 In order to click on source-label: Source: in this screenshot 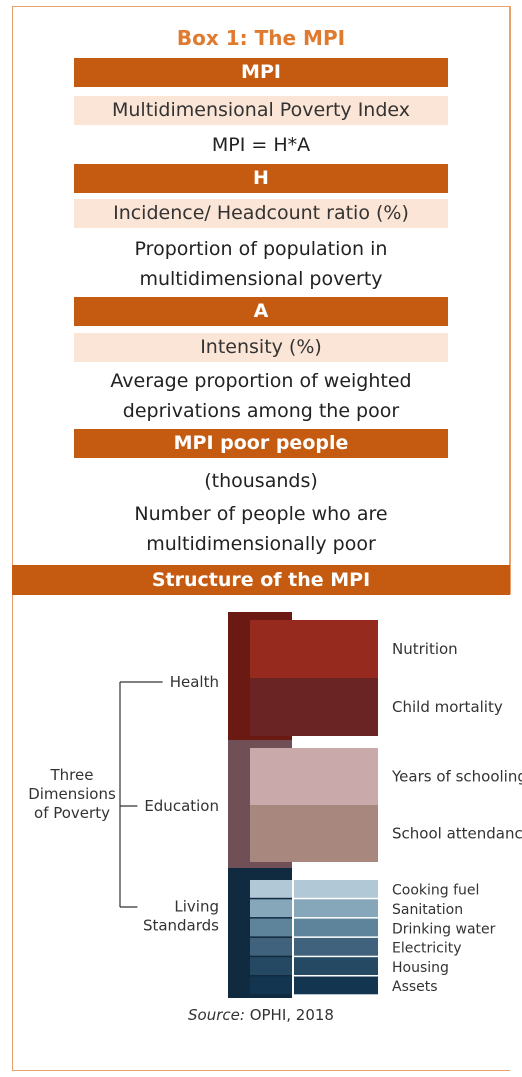, I will do `click(216, 1015)`.